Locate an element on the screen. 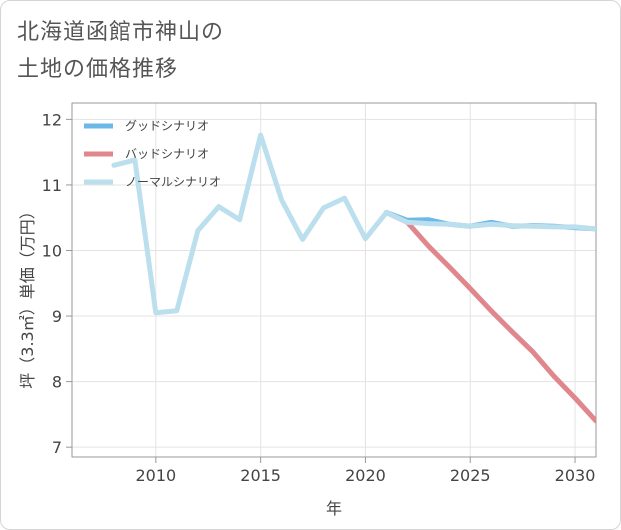  legend-label: バッドシナリオ is located at coordinates (167, 154).